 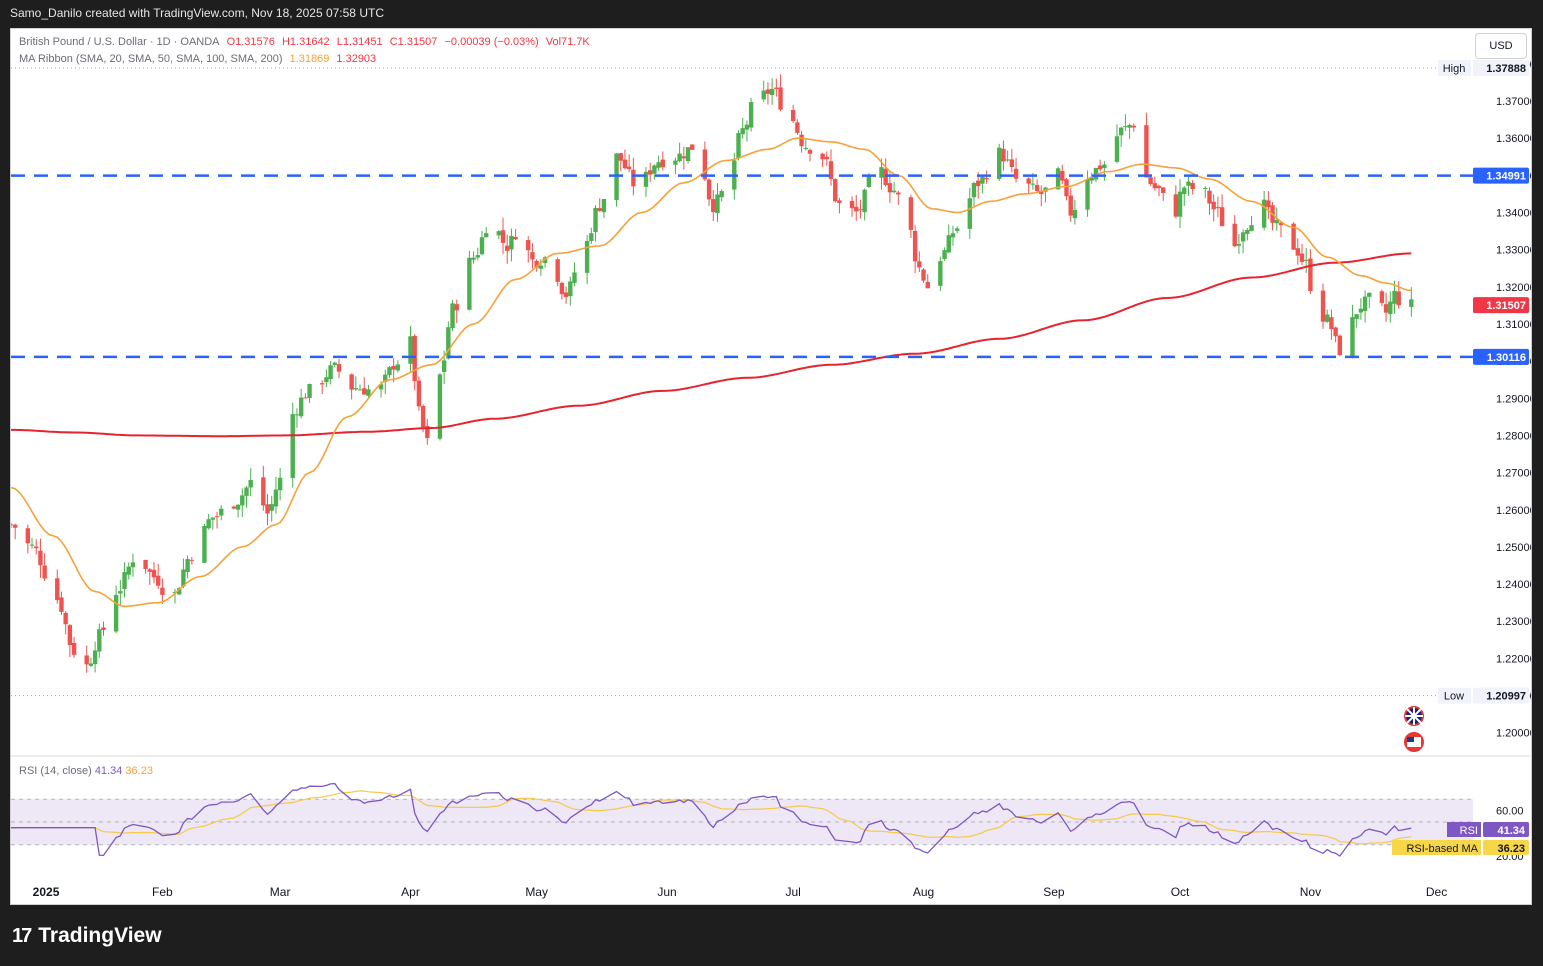 What do you see at coordinates (1501, 46) in the screenshot?
I see `currency-button: USD` at bounding box center [1501, 46].